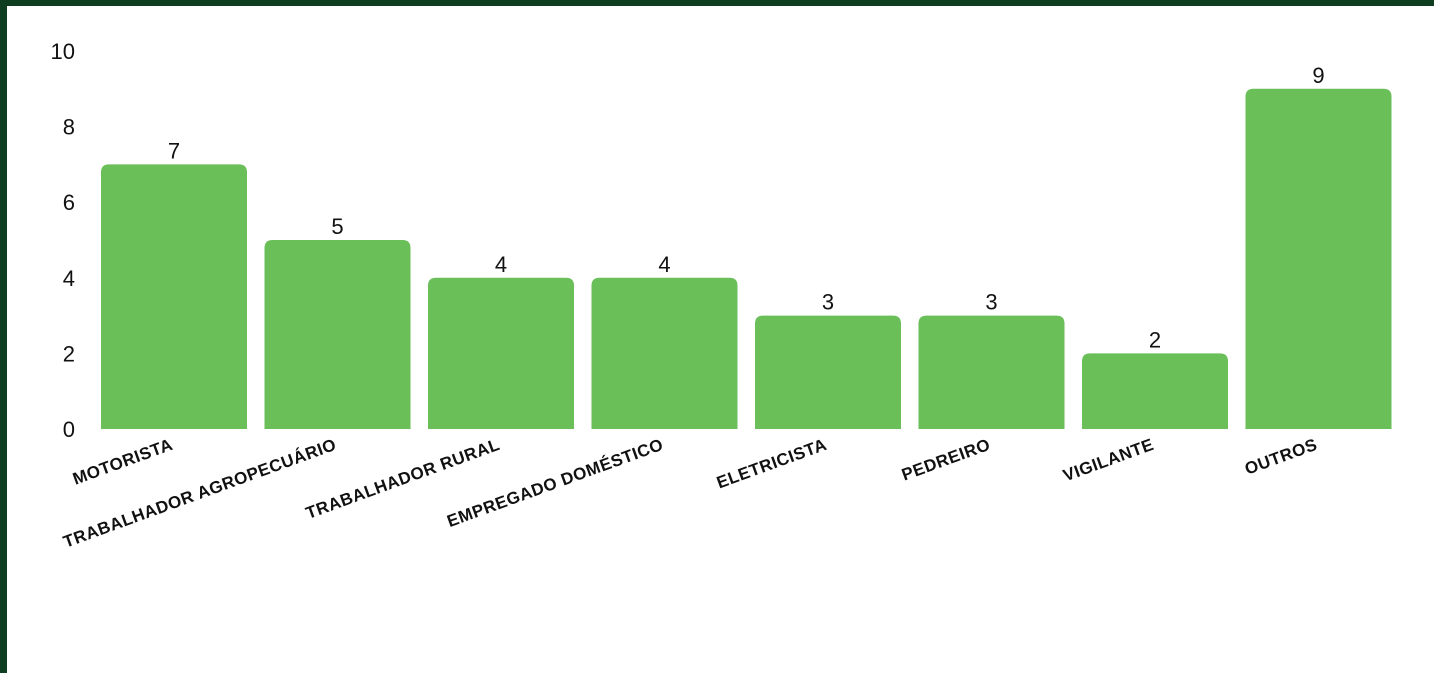 This screenshot has height=673, width=1434. What do you see at coordinates (1155, 339) in the screenshot?
I see `data-label: 2` at bounding box center [1155, 339].